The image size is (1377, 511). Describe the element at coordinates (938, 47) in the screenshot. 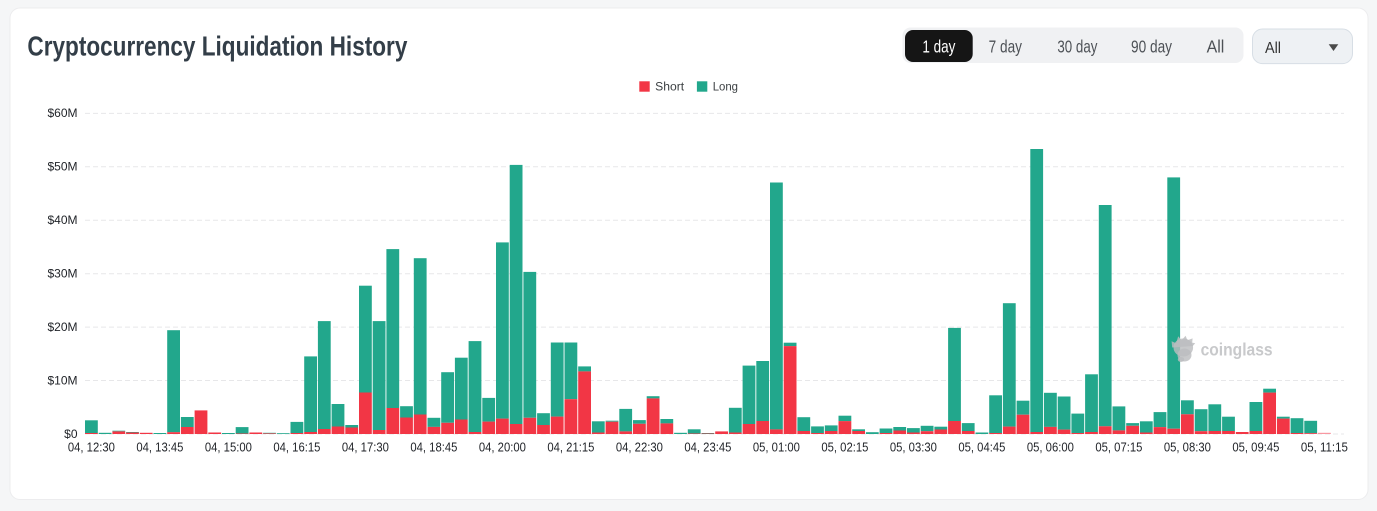

I see `svg-text: 1 day` at that location.